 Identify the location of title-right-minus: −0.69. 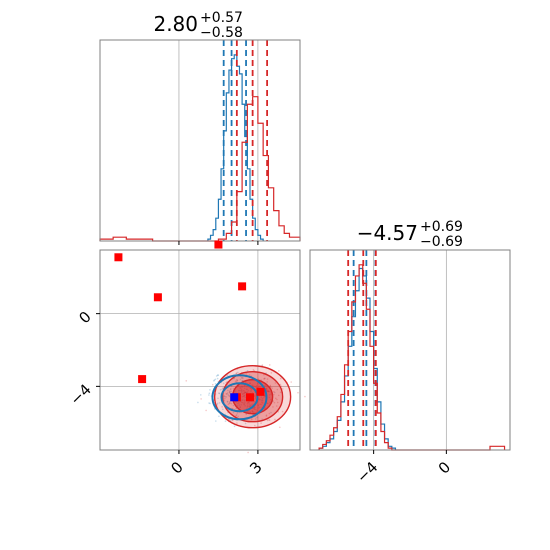
(441, 242).